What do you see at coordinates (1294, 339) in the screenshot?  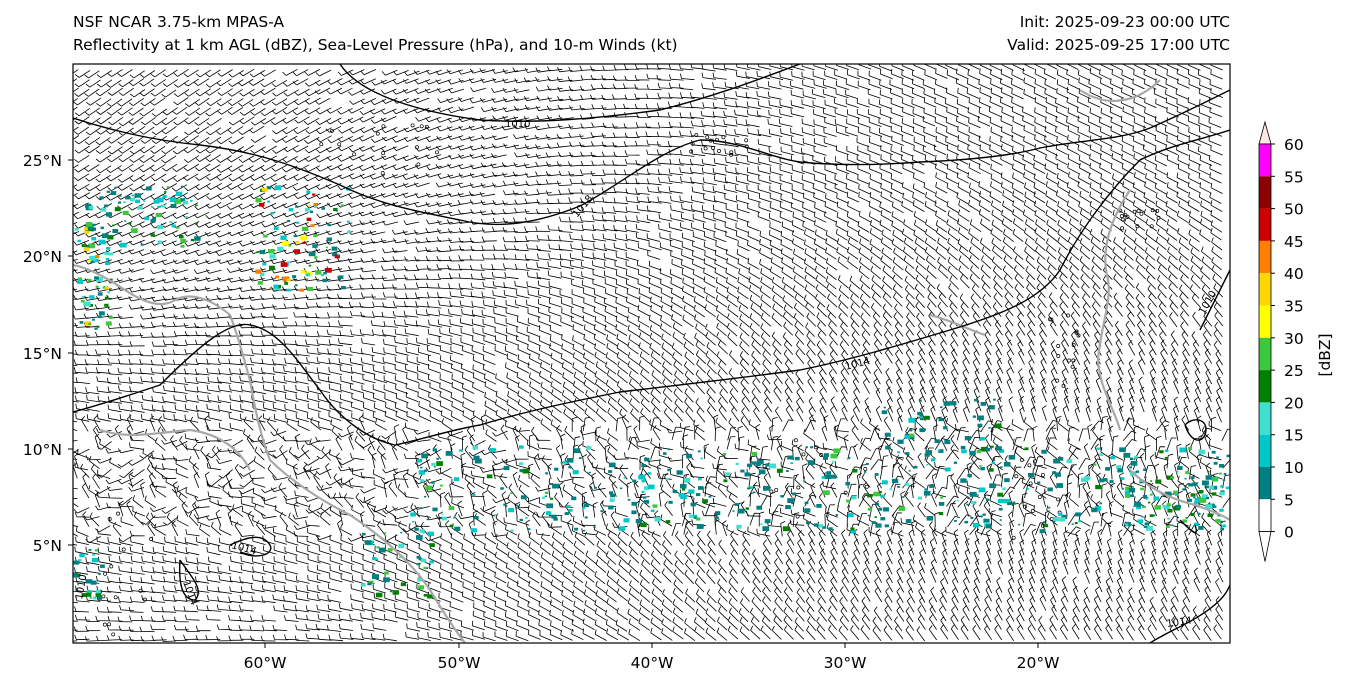 I see `colorbar-tick-label: 30` at bounding box center [1294, 339].